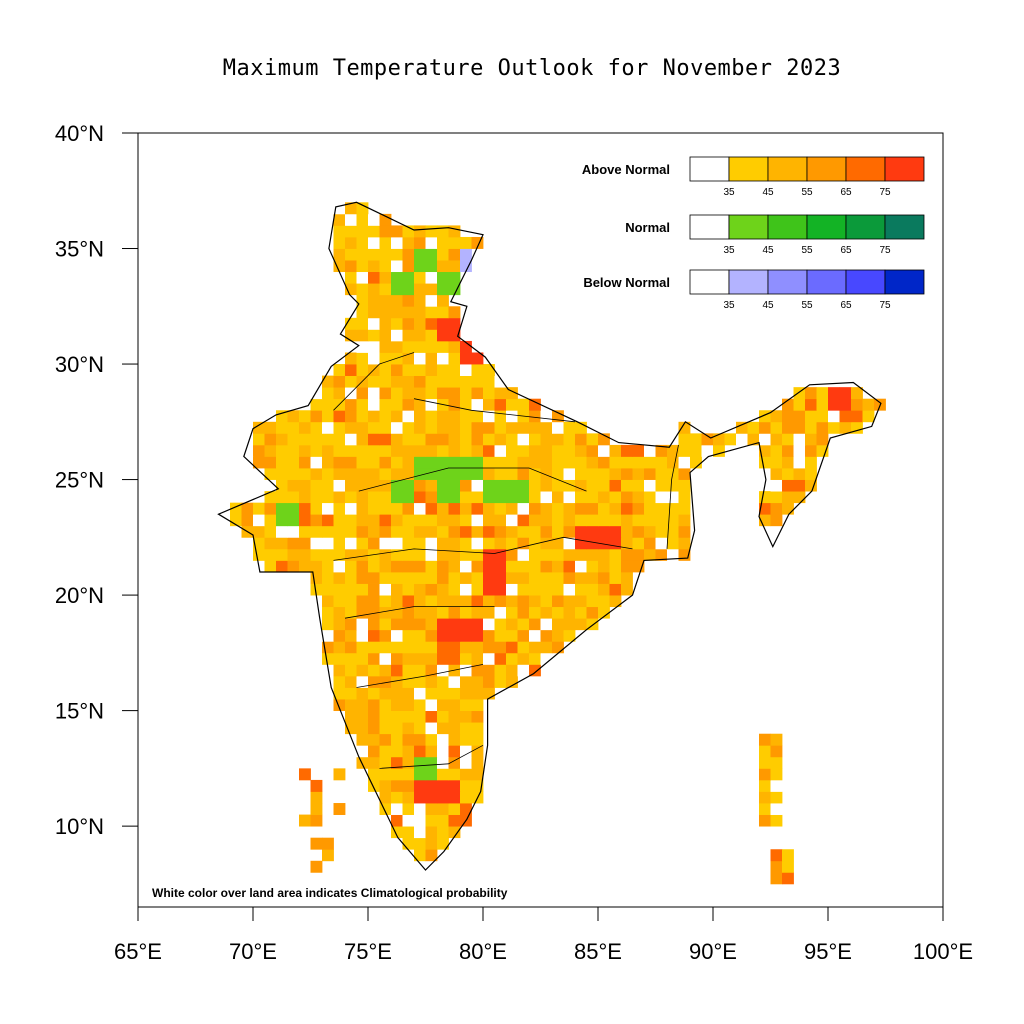 This screenshot has width=1024, height=1024. I want to click on legend-tick-label: 35, so click(729, 305).